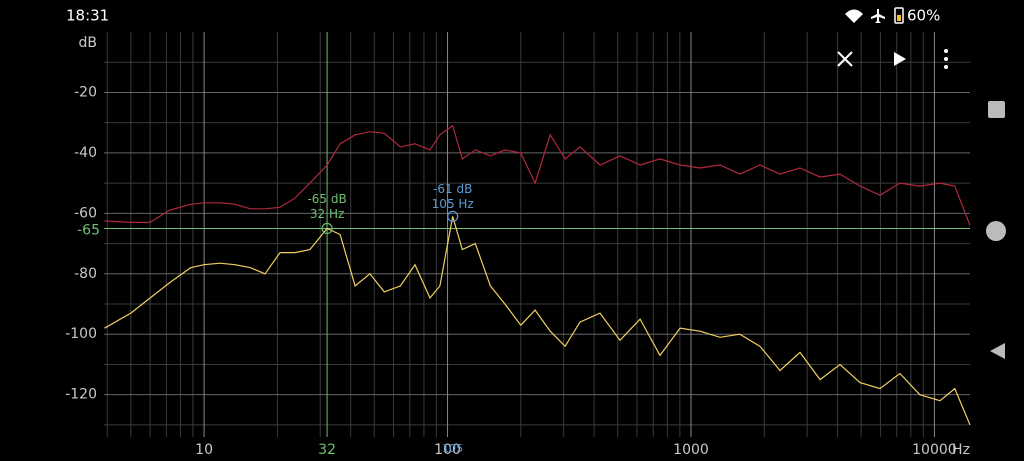 Image resolution: width=1024 pixels, height=461 pixels. What do you see at coordinates (854, 16) in the screenshot?
I see `wifi-icon` at bounding box center [854, 16].